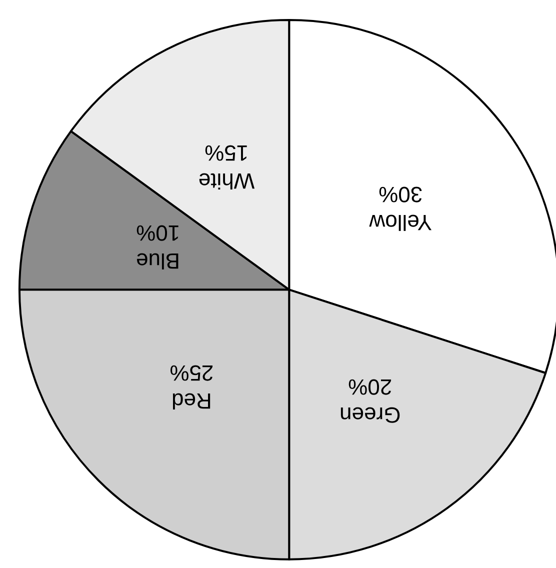  I want to click on slice-label: Yellow, so click(400, 223).